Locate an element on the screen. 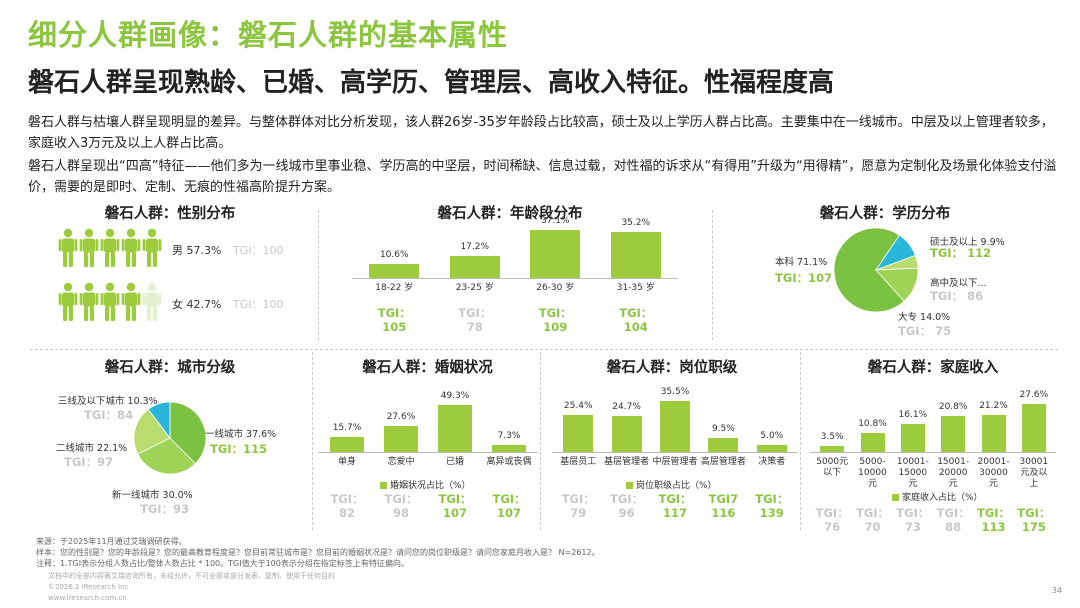 The height and width of the screenshot is (608, 1080). data-label: 5.0% is located at coordinates (772, 435).